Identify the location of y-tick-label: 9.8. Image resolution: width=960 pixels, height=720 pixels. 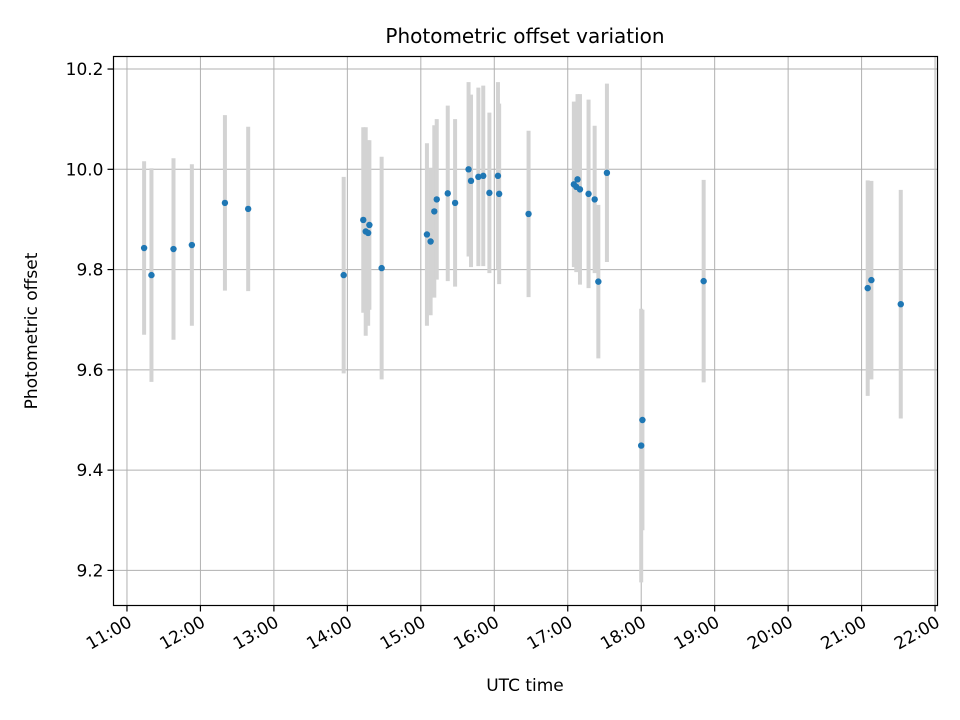
(89, 271).